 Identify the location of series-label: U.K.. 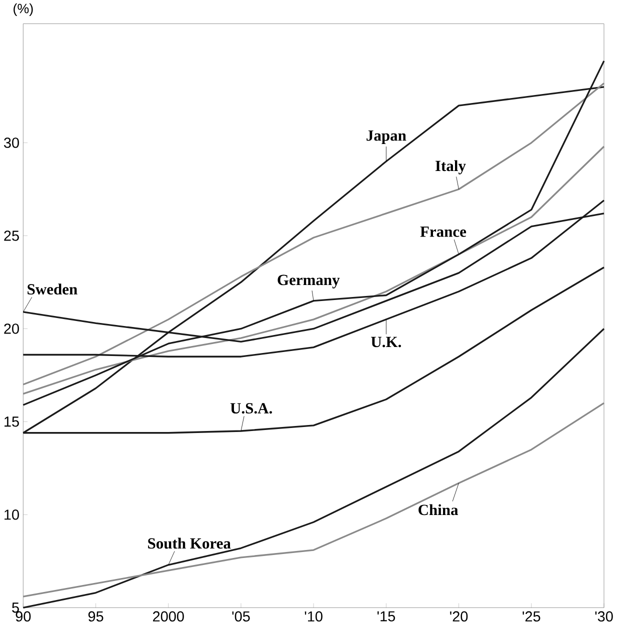
(386, 342).